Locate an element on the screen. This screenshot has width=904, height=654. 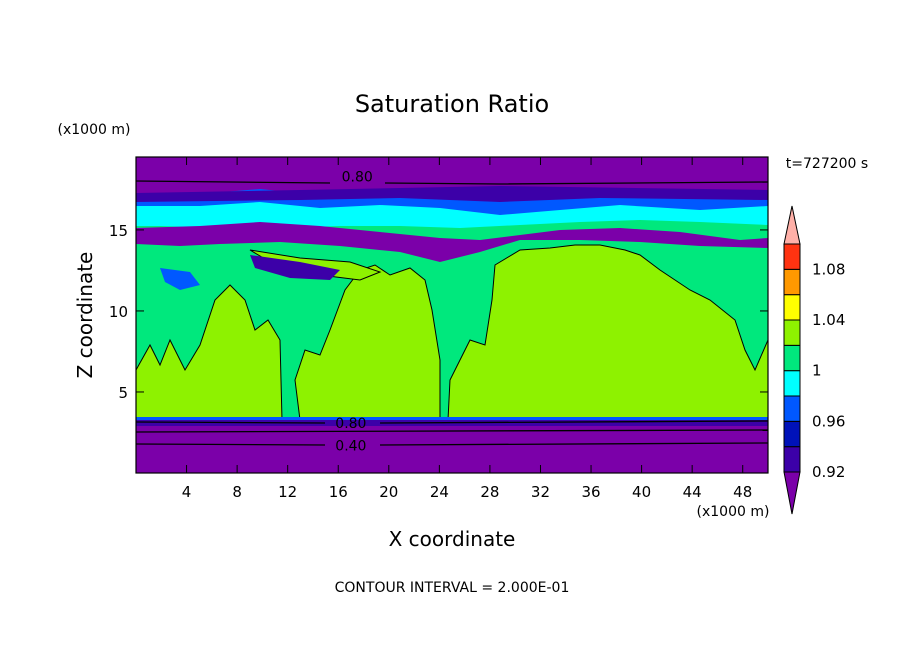
y-axis-label: Z coordinate is located at coordinates (85, 315).